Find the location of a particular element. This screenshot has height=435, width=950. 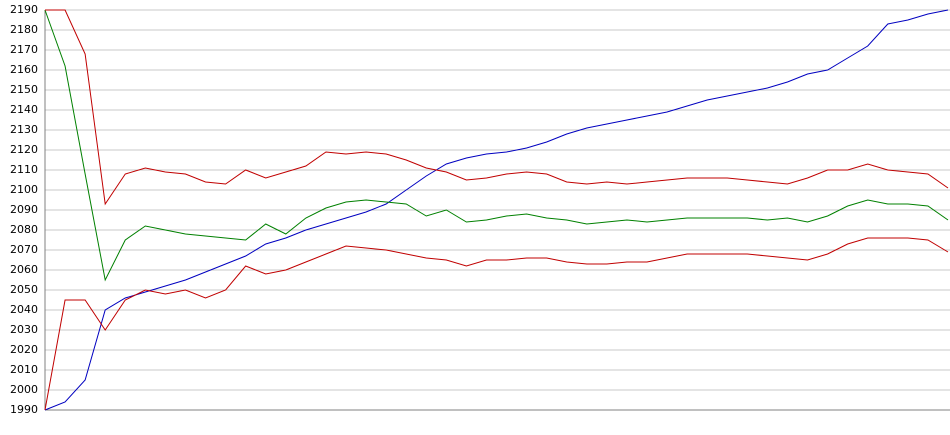

y-tick-label: 2090 is located at coordinates (24, 209).